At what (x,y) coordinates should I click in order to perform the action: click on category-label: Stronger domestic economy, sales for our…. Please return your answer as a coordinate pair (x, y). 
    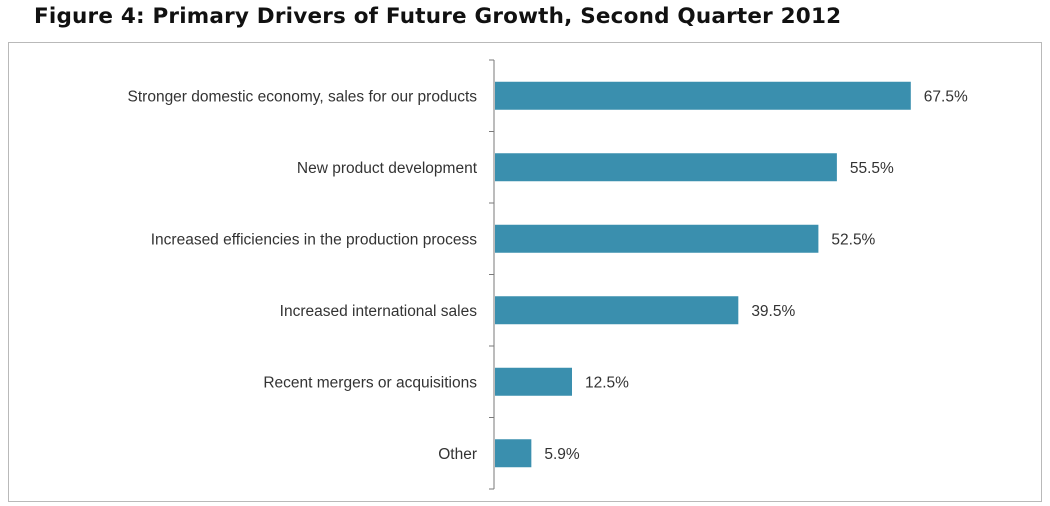
    Looking at the image, I should click on (303, 96).